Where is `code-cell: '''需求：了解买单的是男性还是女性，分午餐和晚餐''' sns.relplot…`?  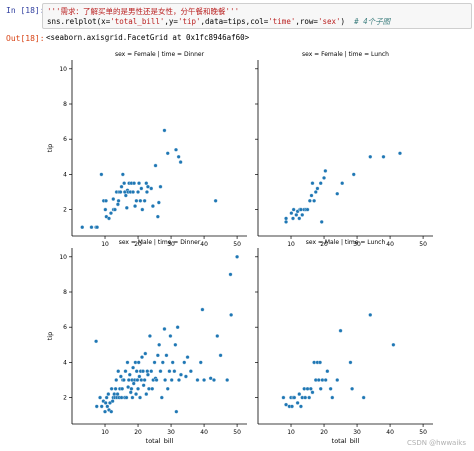
code-cell: '''需求：了解买单的是男性还是女性，分午餐和晚餐''' sns.relplot… is located at coordinates (257, 16).